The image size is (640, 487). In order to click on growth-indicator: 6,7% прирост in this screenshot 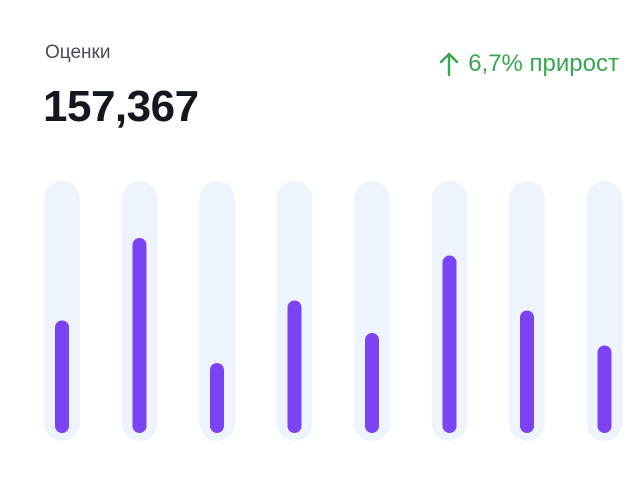, I will do `click(528, 64)`.